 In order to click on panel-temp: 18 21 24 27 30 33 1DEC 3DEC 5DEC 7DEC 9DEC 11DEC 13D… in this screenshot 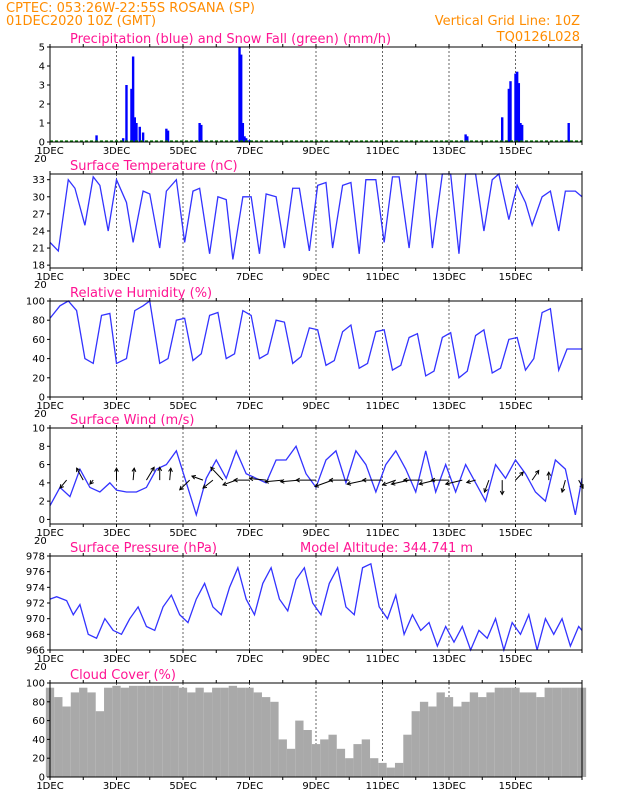, I will do `click(307, 225)`.